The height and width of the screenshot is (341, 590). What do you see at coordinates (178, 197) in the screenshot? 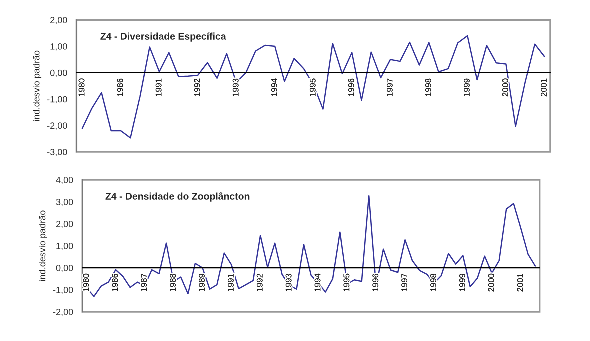
I see `text: Z4 - Densidade do Zooplâncton` at bounding box center [178, 197].